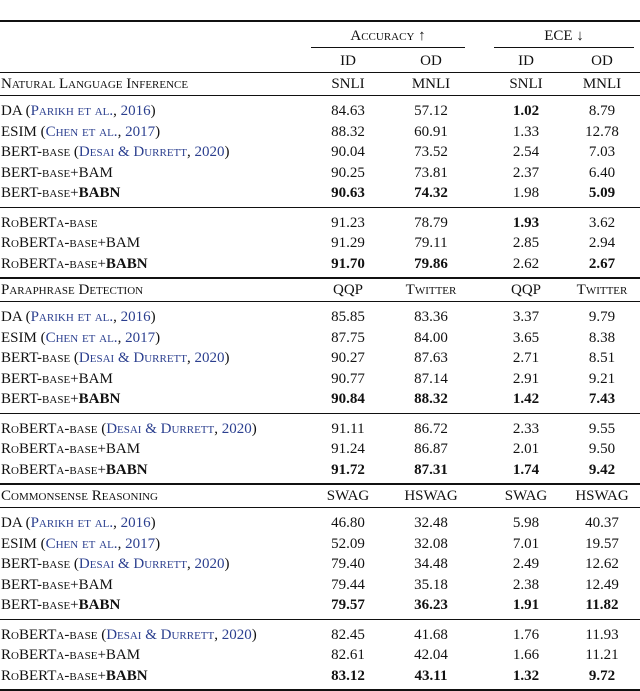 This screenshot has height=691, width=640. I want to click on model-row: BERT-base+BAM 90.25 73.81 2.37 6.40, so click(320, 173).